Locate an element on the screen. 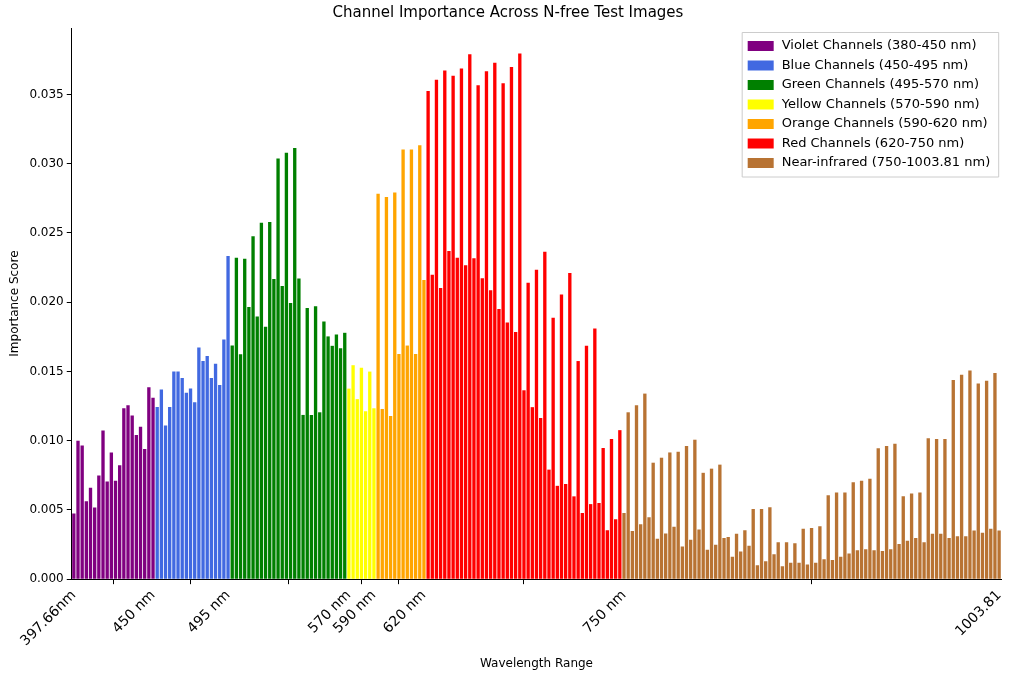  y-tick-label: 0.000 is located at coordinates (46, 578).